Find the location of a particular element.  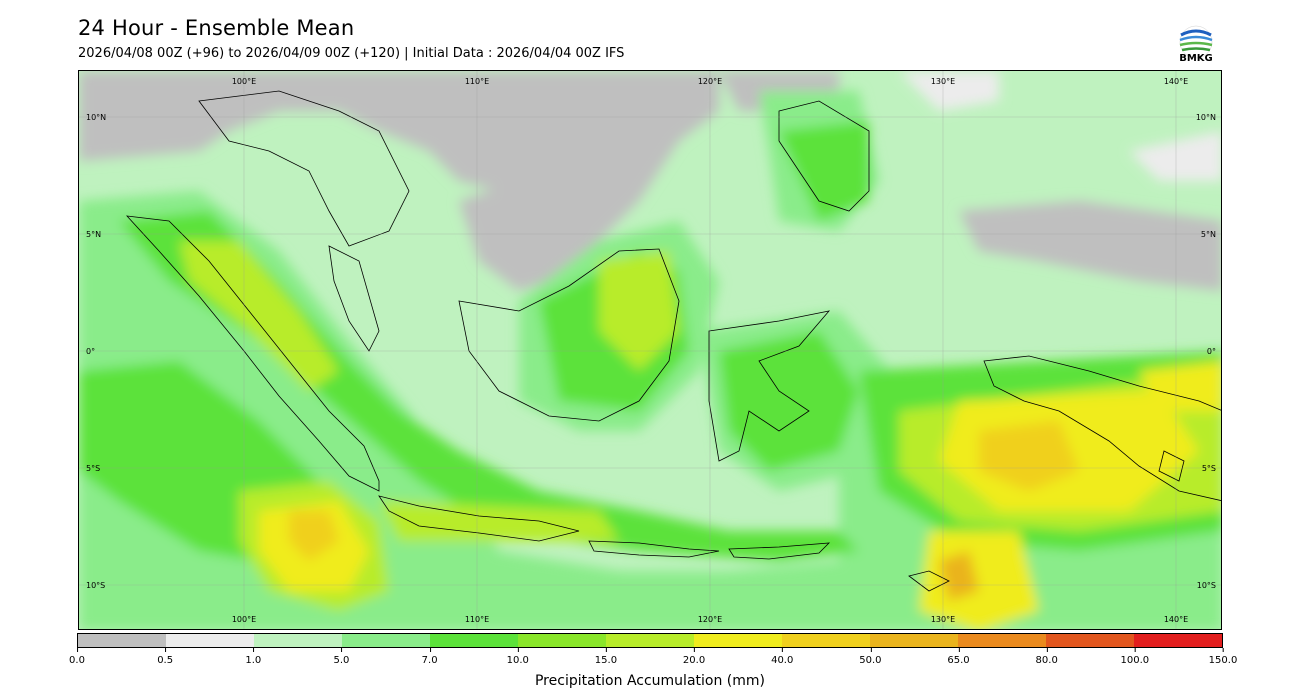

chart-title: 24 Hour - Ensemble Mean is located at coordinates (216, 28).